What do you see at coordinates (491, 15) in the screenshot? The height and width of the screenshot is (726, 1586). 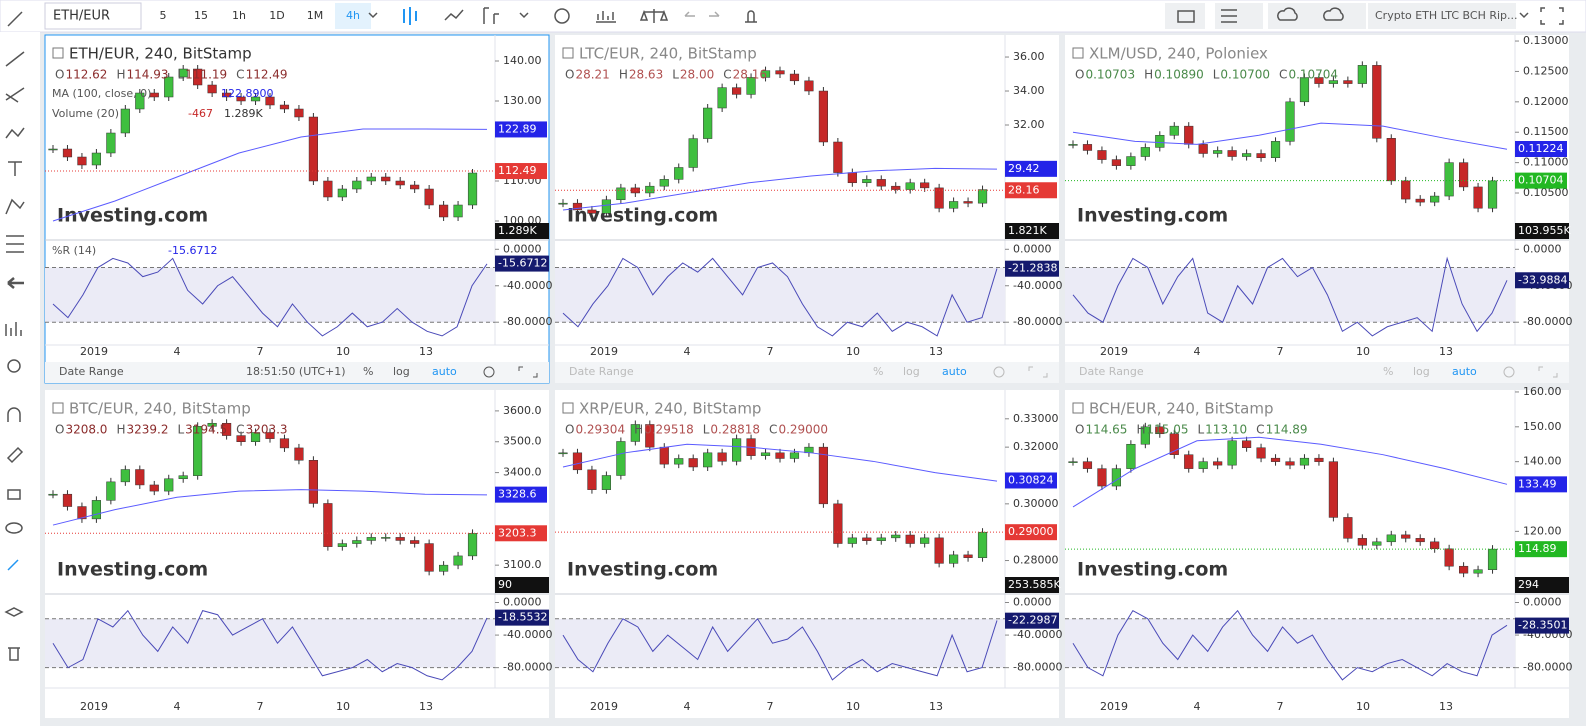 I see `indicator-icon` at bounding box center [491, 15].